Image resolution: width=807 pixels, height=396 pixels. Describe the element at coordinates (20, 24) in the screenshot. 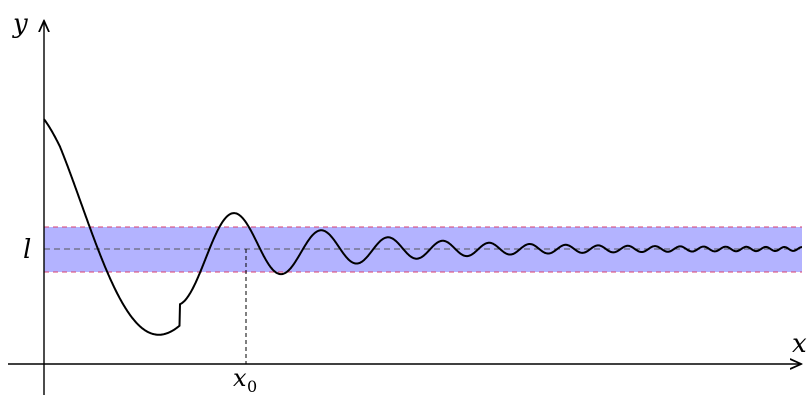

I see `y-axis-label: y` at that location.